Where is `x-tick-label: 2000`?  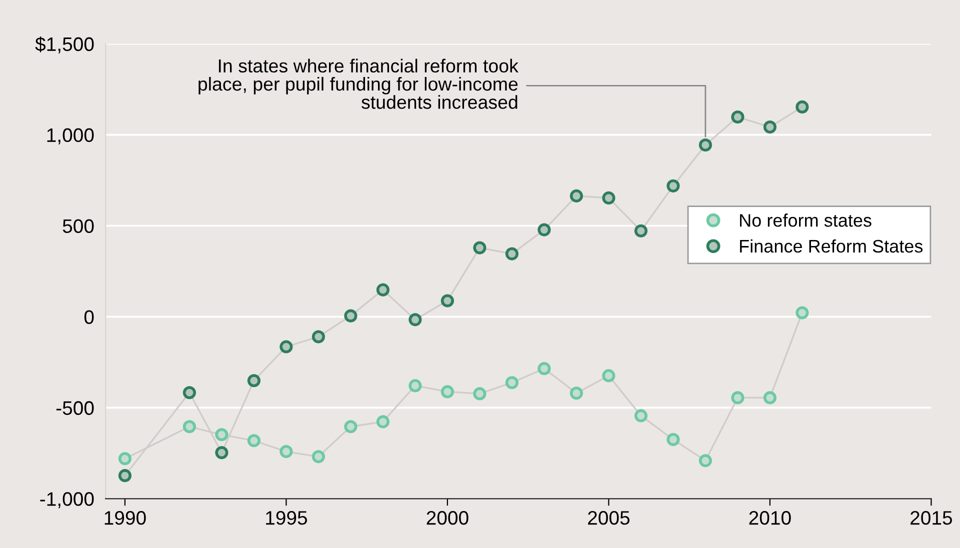 x-tick-label: 2000 is located at coordinates (447, 518).